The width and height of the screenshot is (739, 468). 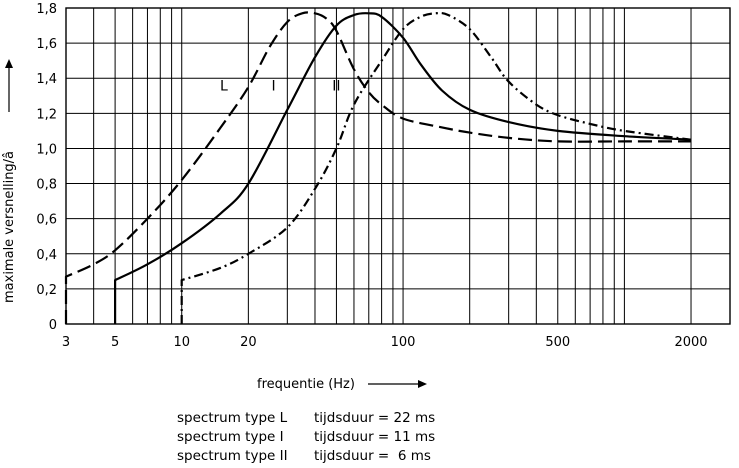 I want to click on x-tick-label: 2000, so click(x=690, y=342).